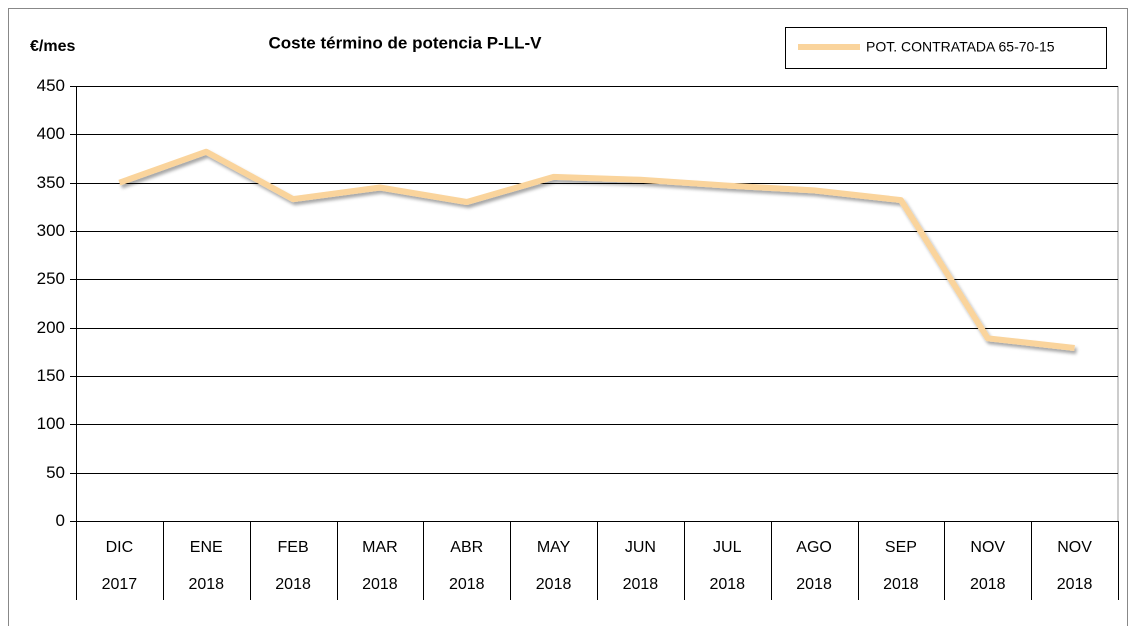 This screenshot has width=1128, height=626. What do you see at coordinates (206, 547) in the screenshot?
I see `x-tick-label: ENE` at bounding box center [206, 547].